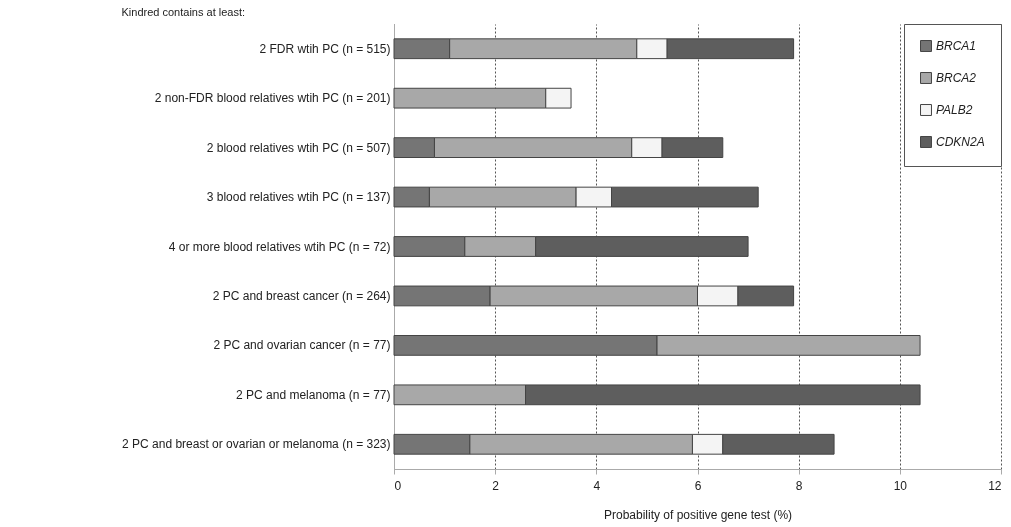 Image resolution: width=1011 pixels, height=527 pixels. Describe the element at coordinates (799, 485) in the screenshot. I see `x-tick-label: 8` at that location.